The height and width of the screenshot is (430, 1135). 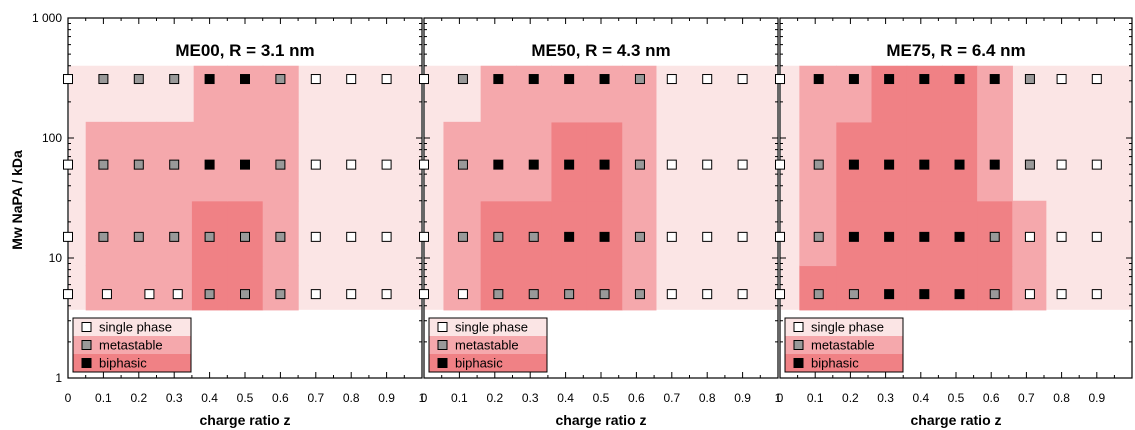 I want to click on y-tick-label: 100, so click(x=52, y=138).